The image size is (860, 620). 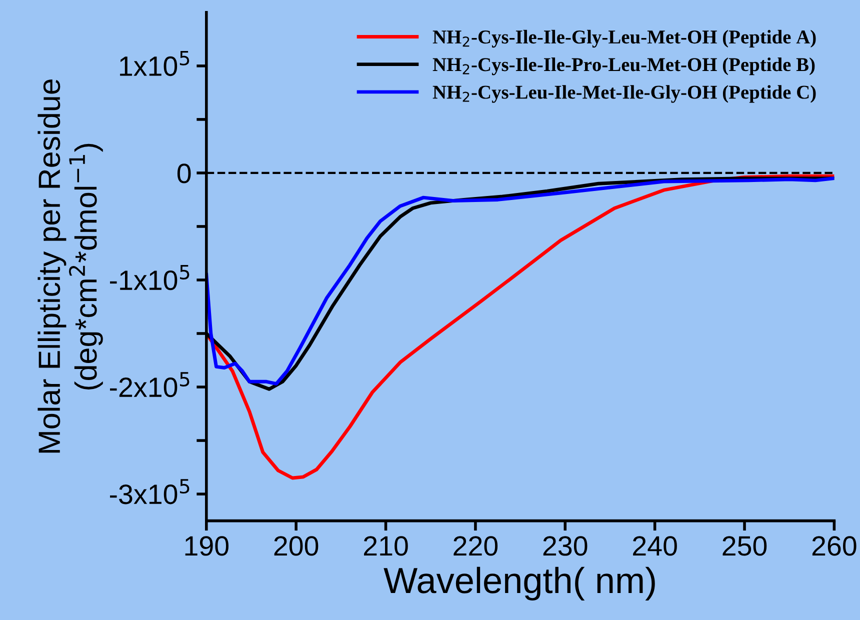 I want to click on x-tick-label: 260, so click(x=834, y=546).